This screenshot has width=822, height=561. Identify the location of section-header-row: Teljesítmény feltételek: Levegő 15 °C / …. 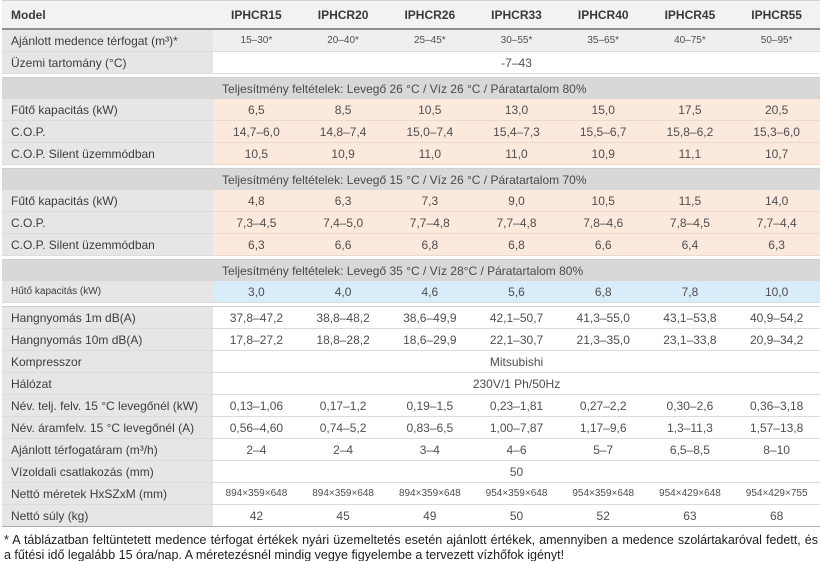
(411, 179).